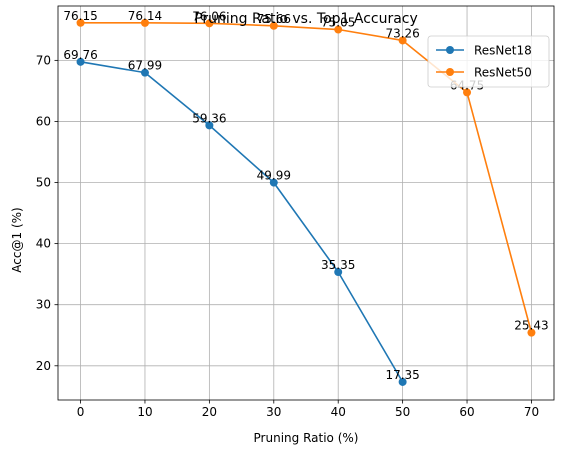 The width and height of the screenshot is (562, 455). Describe the element at coordinates (43, 366) in the screenshot. I see `y-tick-label: 20` at that location.